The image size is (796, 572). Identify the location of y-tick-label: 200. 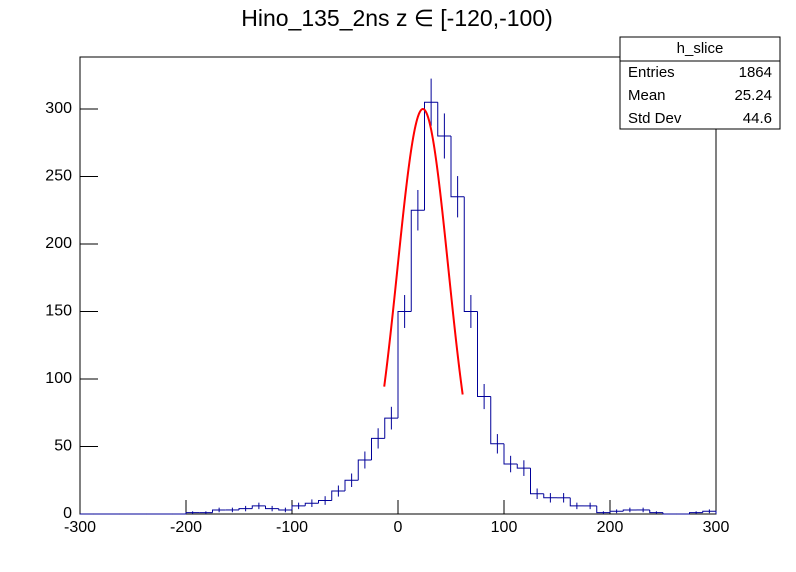
(58, 243).